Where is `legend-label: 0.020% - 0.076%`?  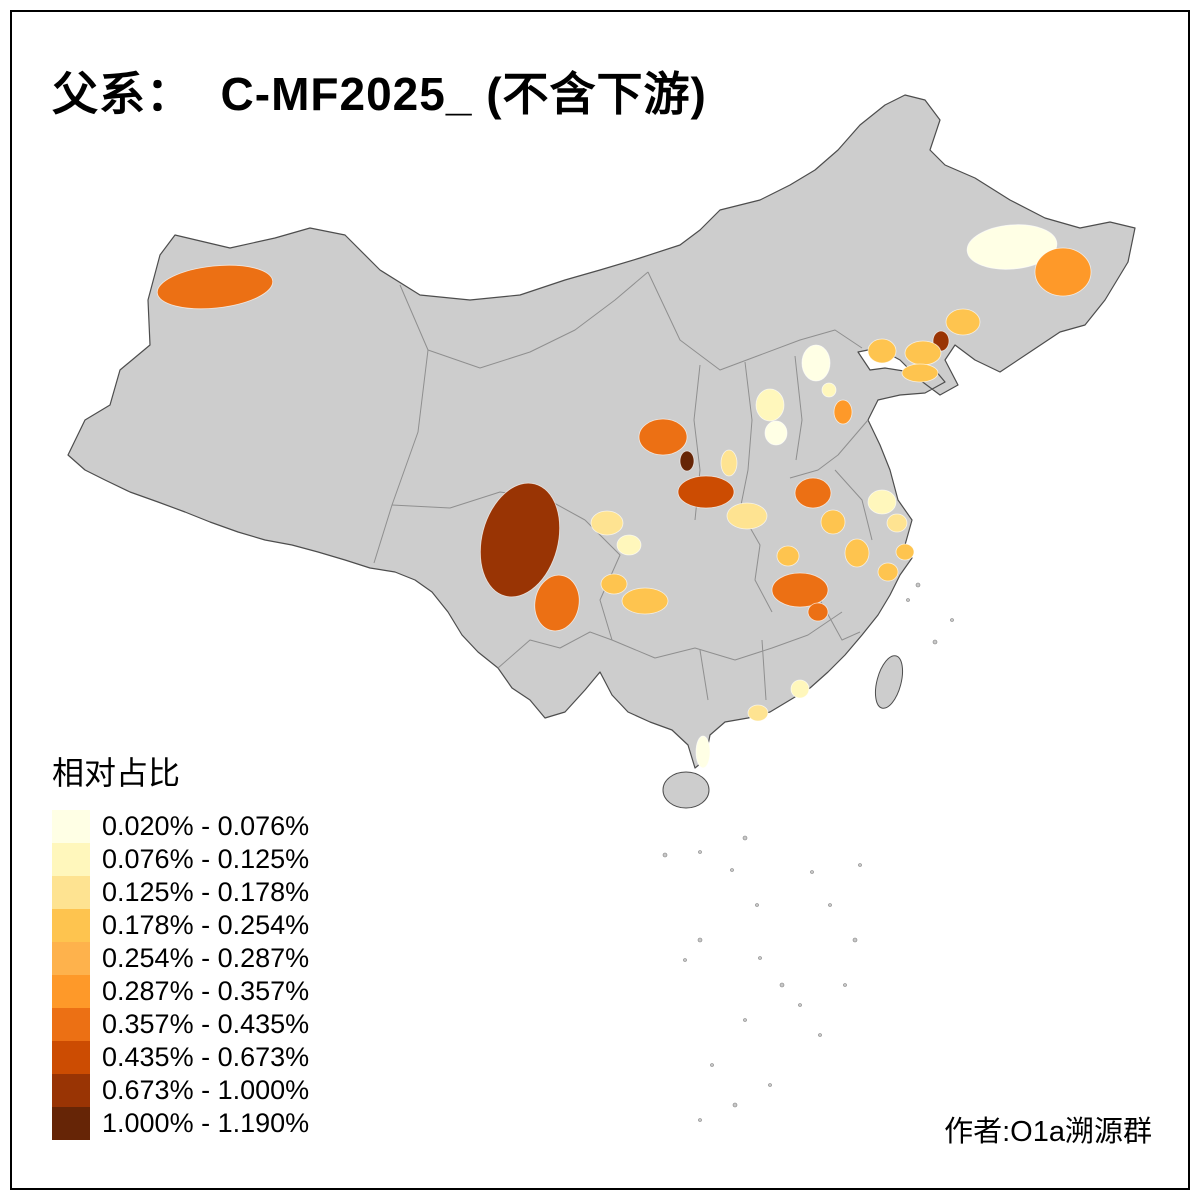 legend-label: 0.020% - 0.076% is located at coordinates (206, 826).